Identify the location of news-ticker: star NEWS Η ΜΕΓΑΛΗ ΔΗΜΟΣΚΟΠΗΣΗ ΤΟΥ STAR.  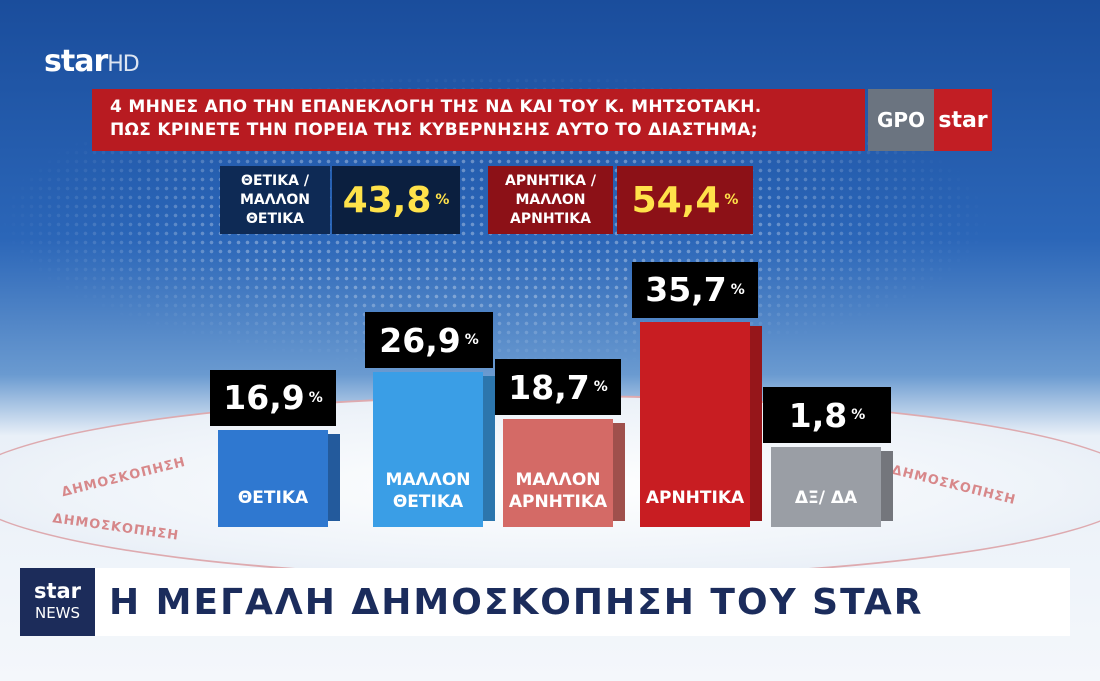
(545, 602).